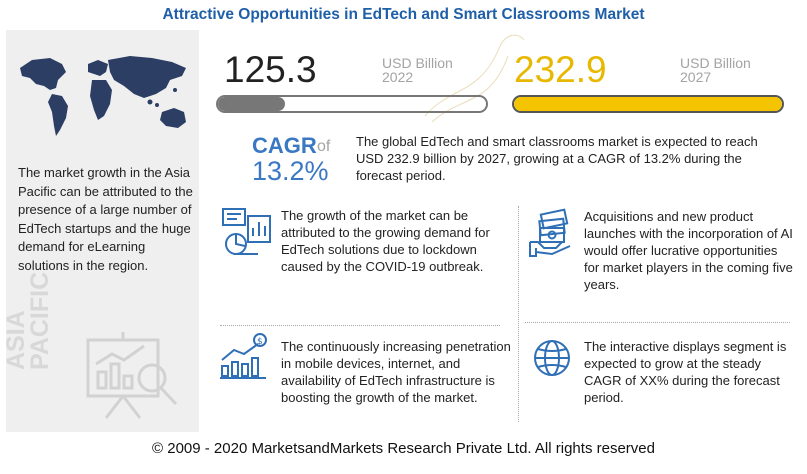  What do you see at coordinates (715, 63) in the screenshot?
I see `unit-label-2027: USD Billion` at bounding box center [715, 63].